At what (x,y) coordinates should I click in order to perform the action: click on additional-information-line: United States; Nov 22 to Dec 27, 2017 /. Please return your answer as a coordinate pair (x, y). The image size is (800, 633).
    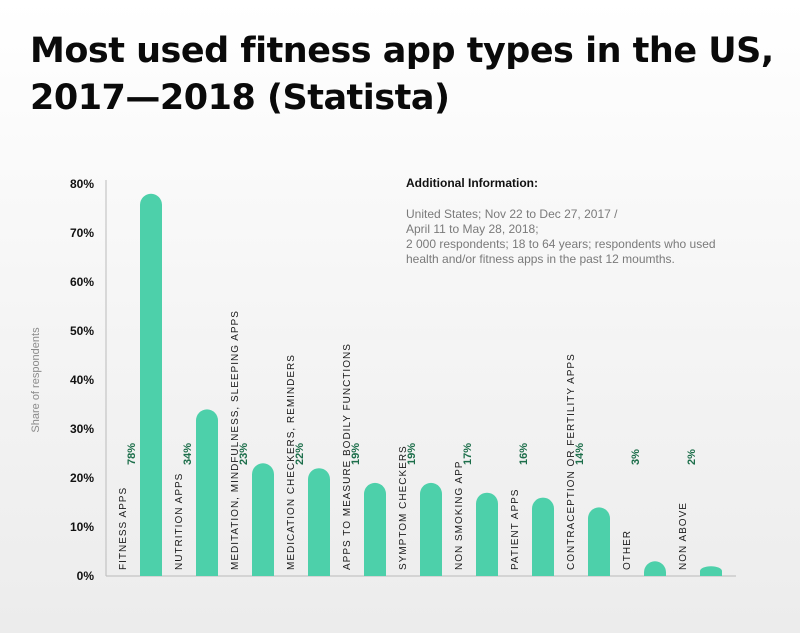
    Looking at the image, I should click on (512, 214).